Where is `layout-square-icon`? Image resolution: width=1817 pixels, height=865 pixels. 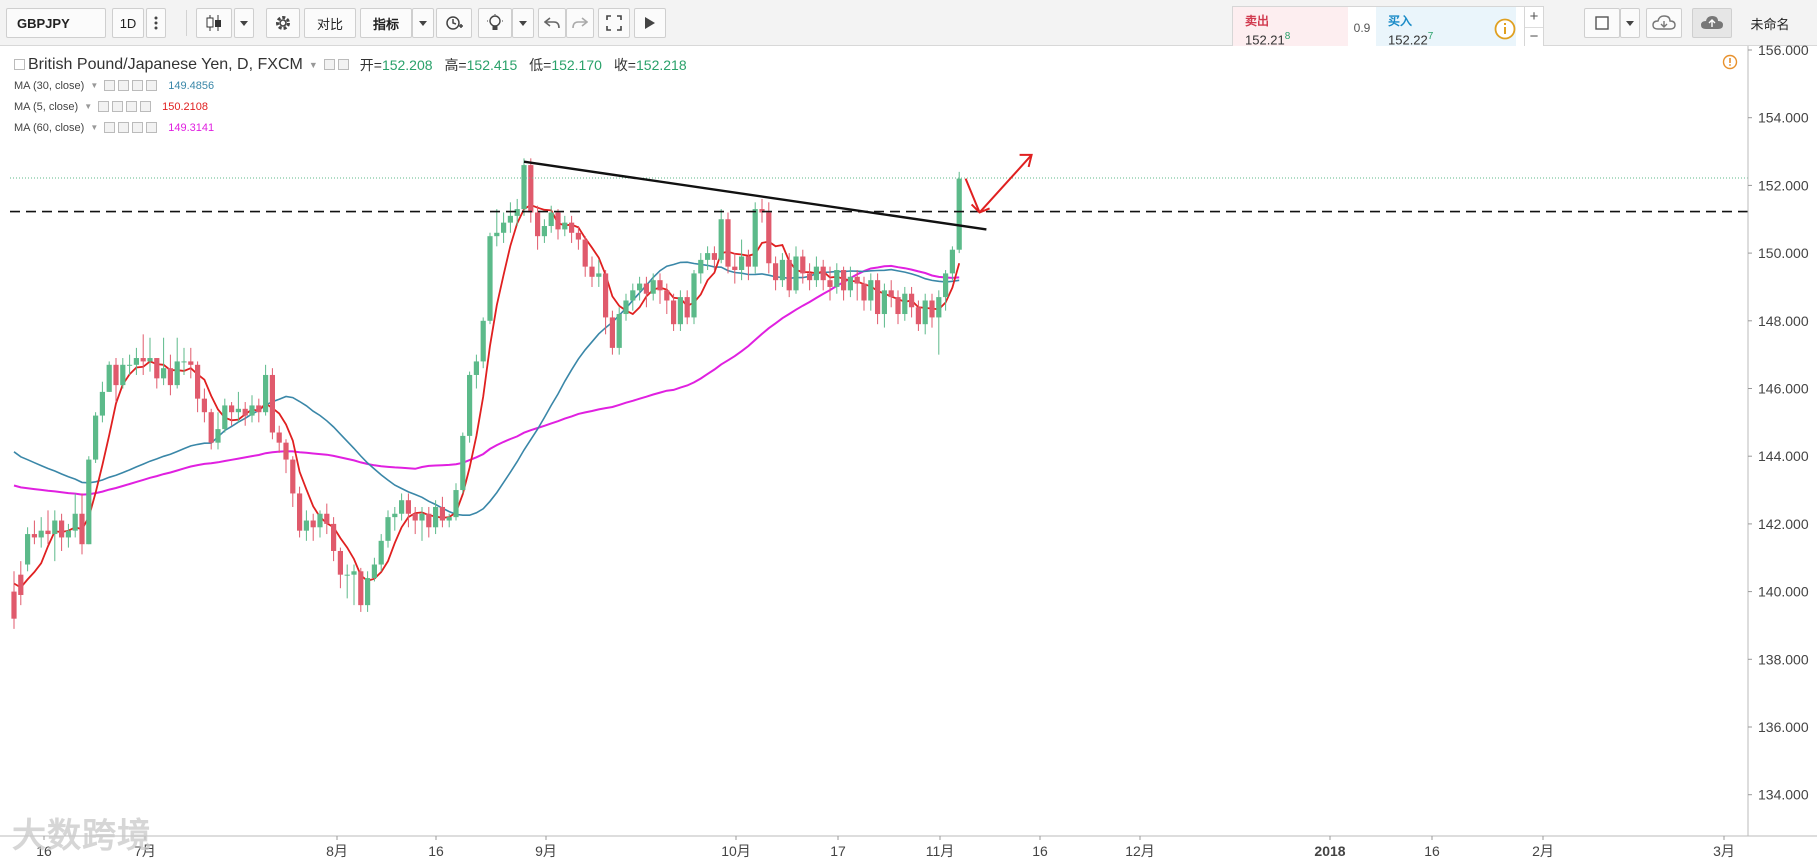
layout-square-icon is located at coordinates (1602, 23).